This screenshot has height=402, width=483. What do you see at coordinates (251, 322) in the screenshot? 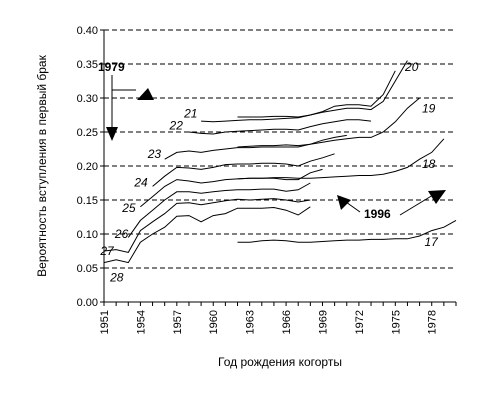
I see `x-tick-label: 1963` at bounding box center [251, 322].